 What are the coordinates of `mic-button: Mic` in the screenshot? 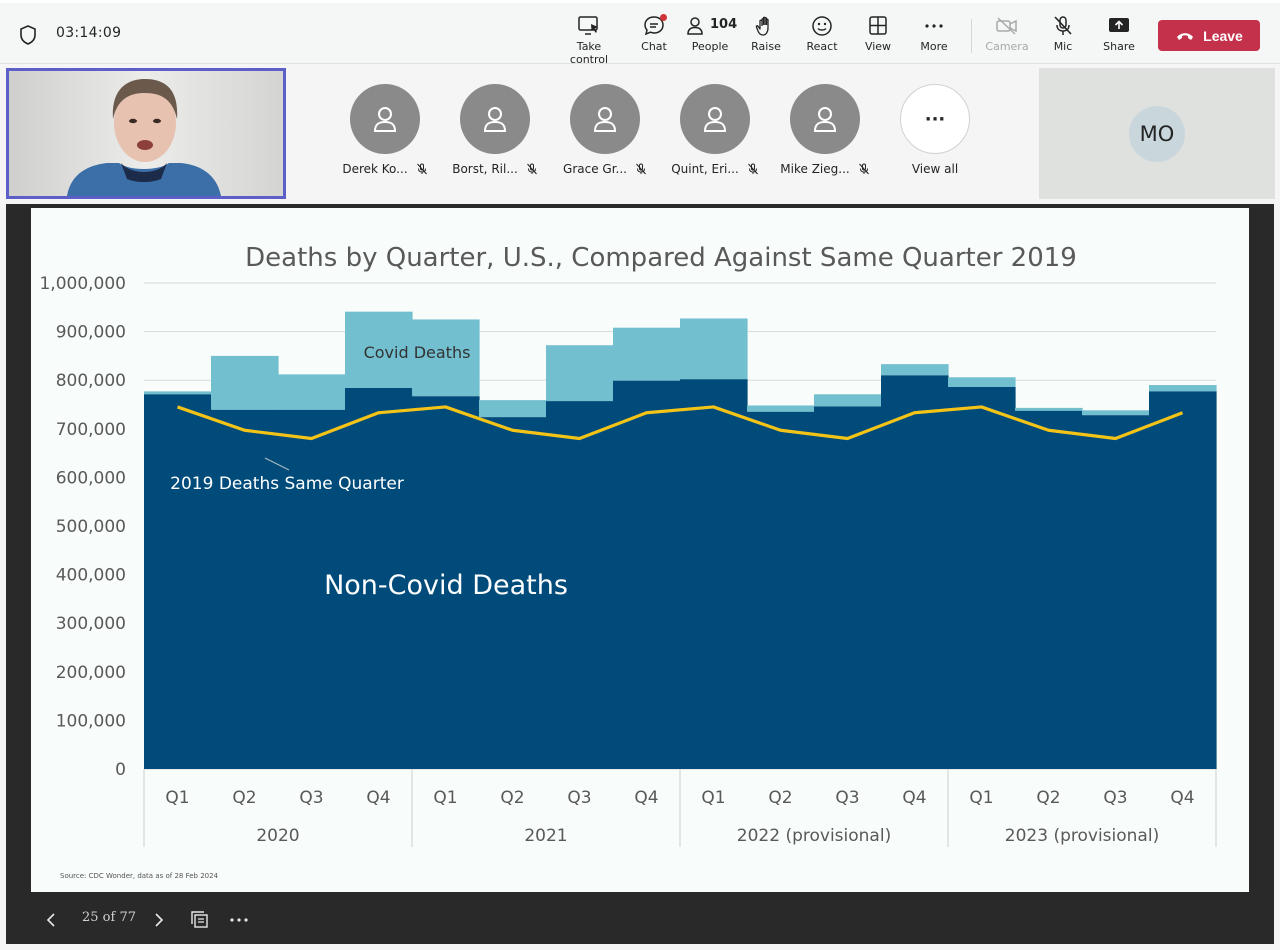 It's located at (1063, 36).